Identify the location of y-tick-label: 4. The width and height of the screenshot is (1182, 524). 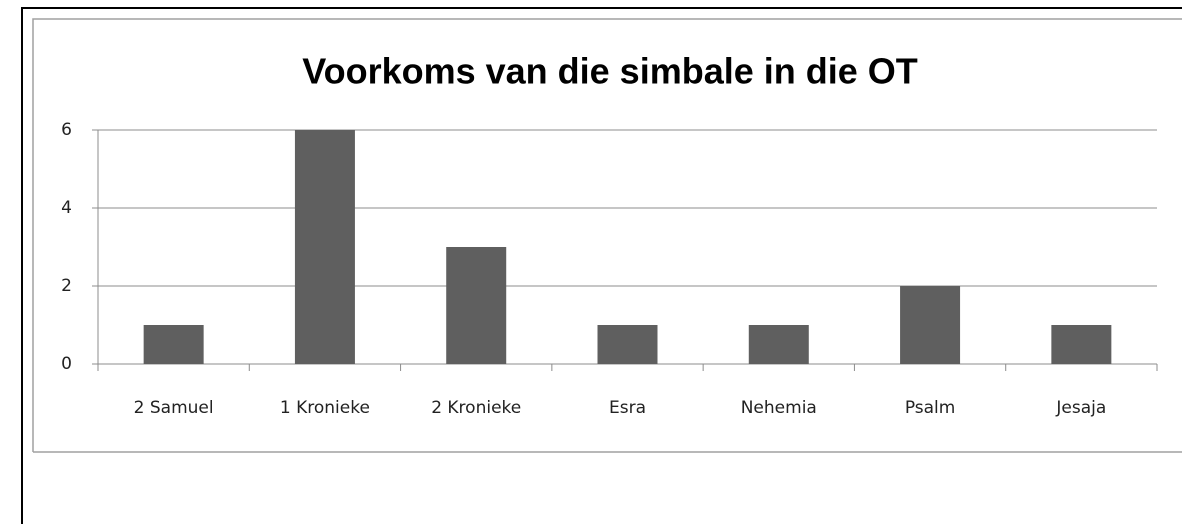
(66, 208).